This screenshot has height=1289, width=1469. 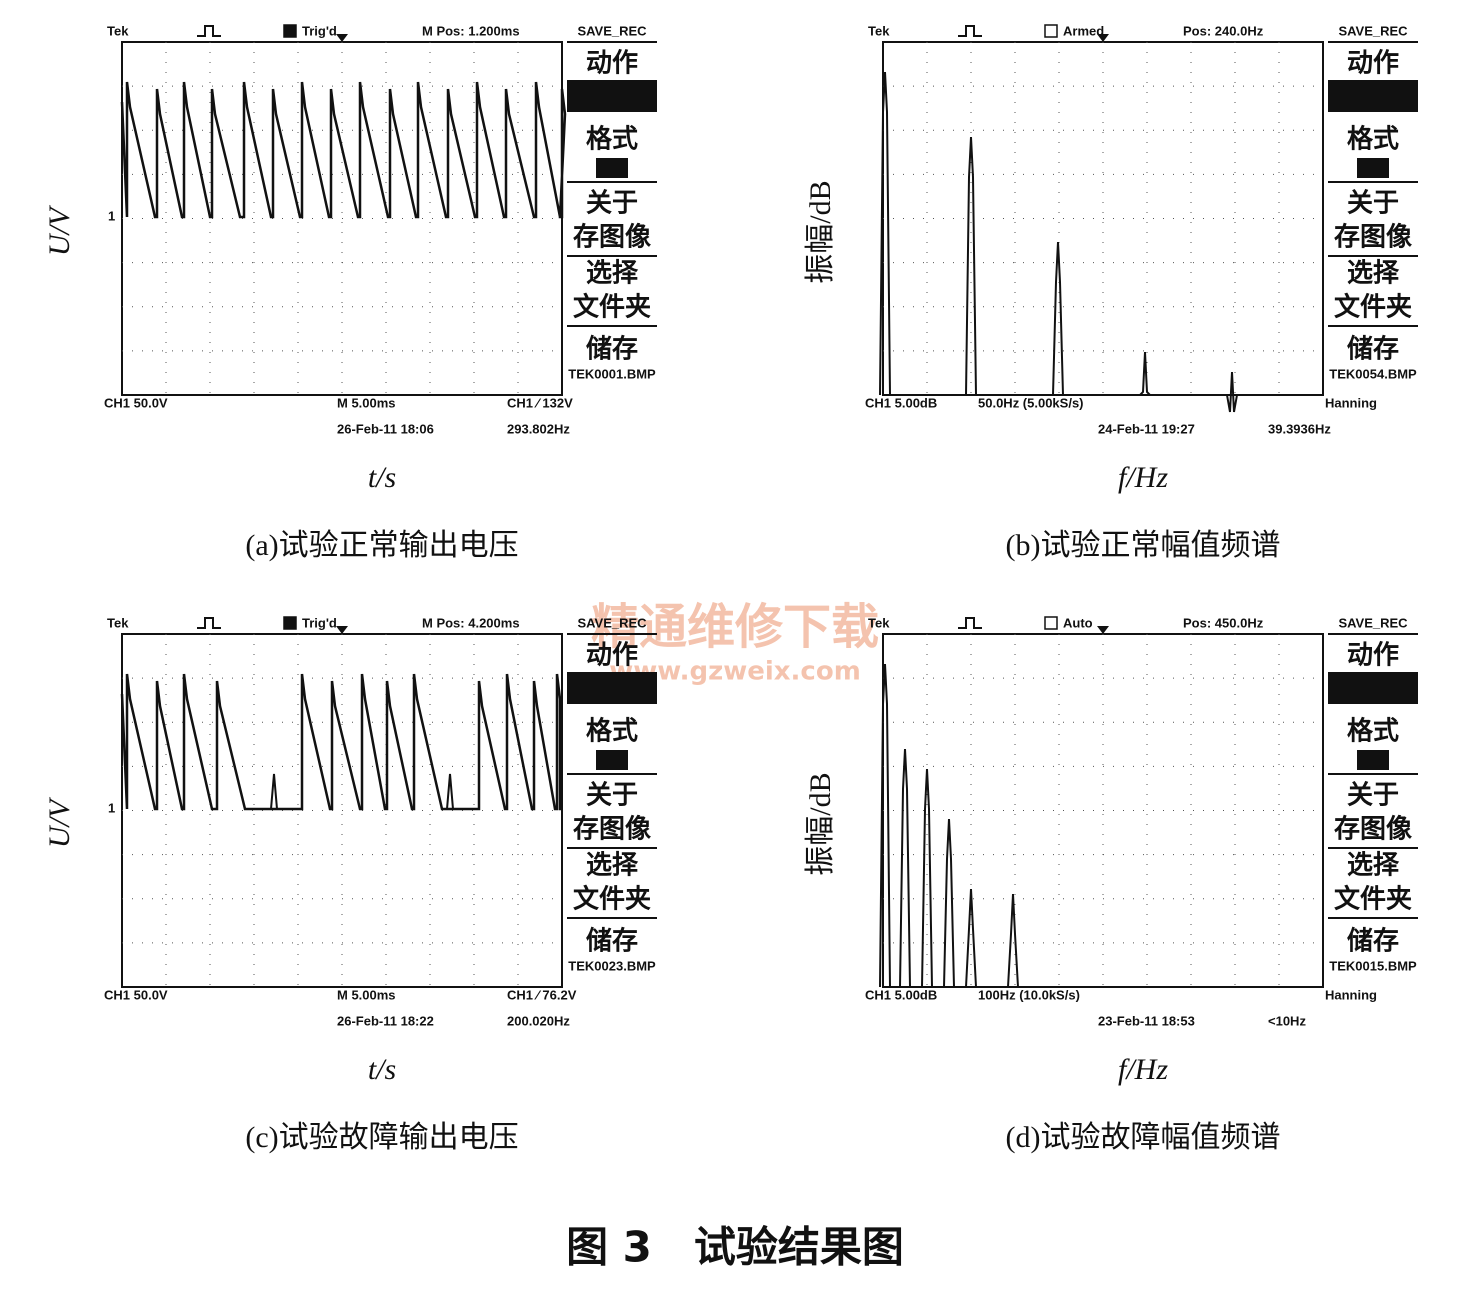 I want to click on readout: 50.0Hz (5.00kS/s), so click(x=1031, y=402).